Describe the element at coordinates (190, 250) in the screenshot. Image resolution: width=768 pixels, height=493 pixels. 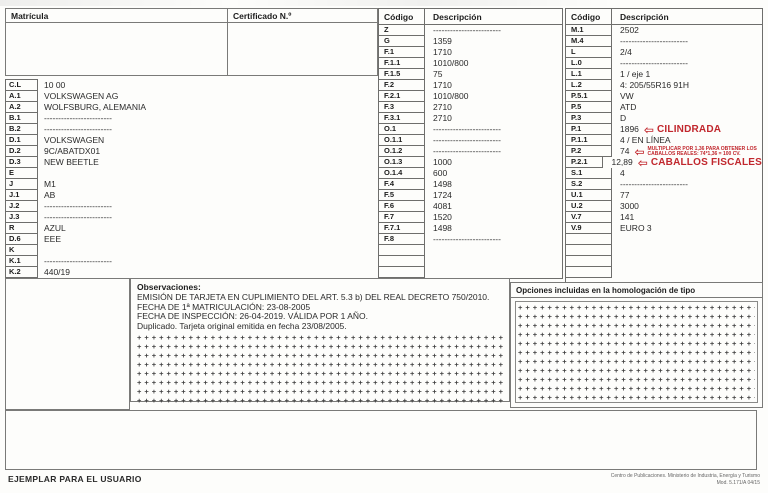
I see `table-row: K` at that location.